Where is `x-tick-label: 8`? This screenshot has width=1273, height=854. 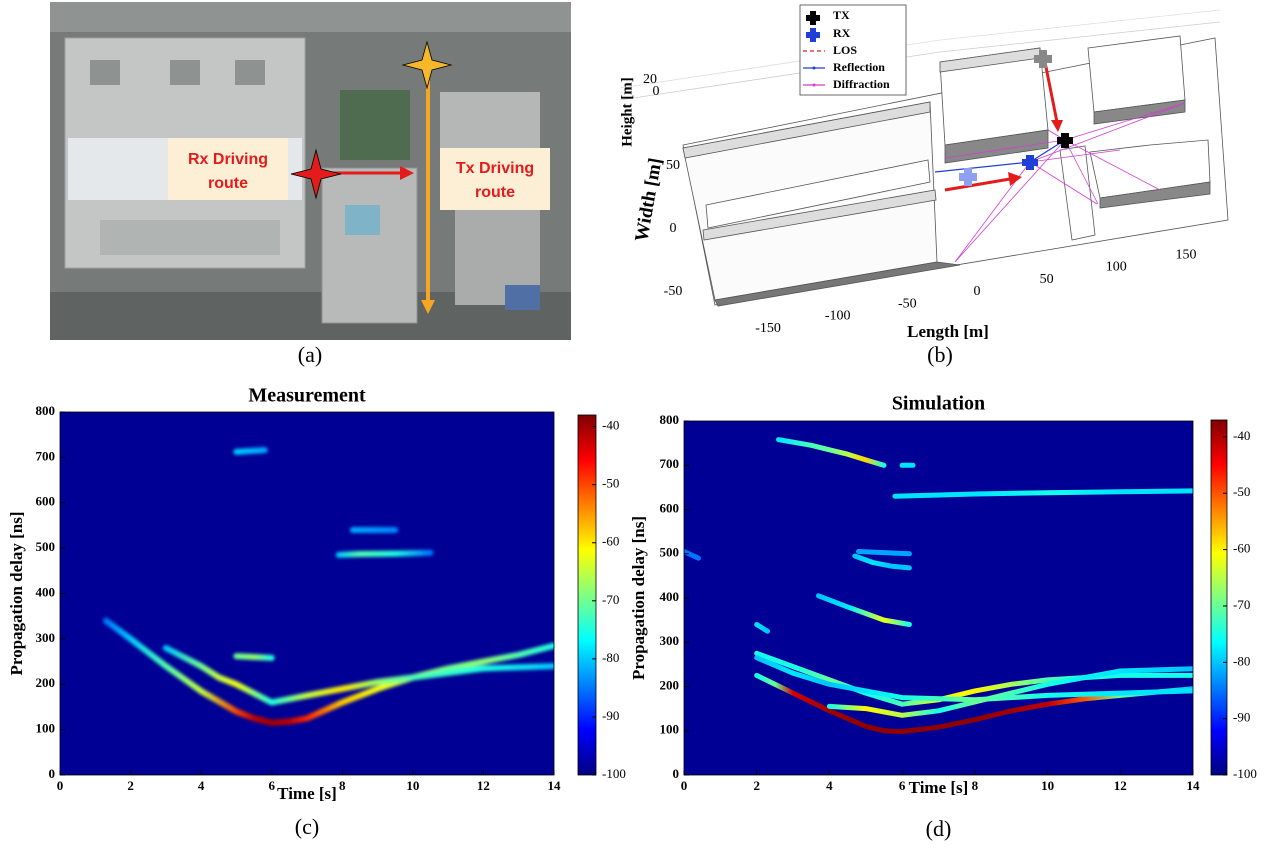
x-tick-label: 8 is located at coordinates (342, 785).